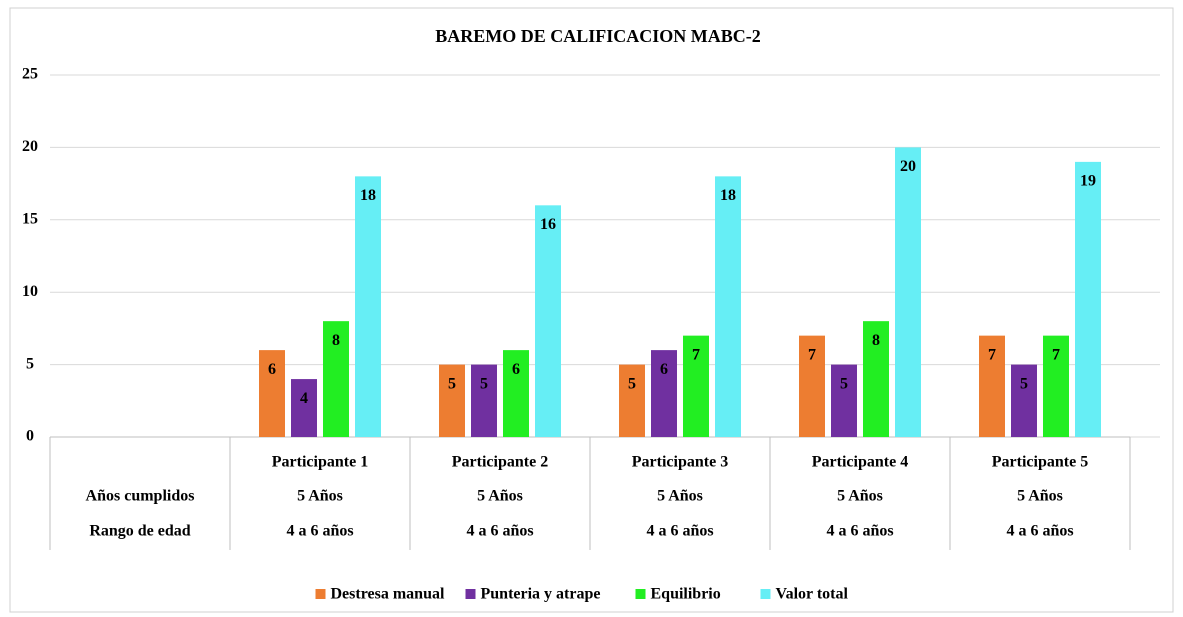  Describe the element at coordinates (686, 594) in the screenshot. I see `legend-label: Equilibrio` at that location.